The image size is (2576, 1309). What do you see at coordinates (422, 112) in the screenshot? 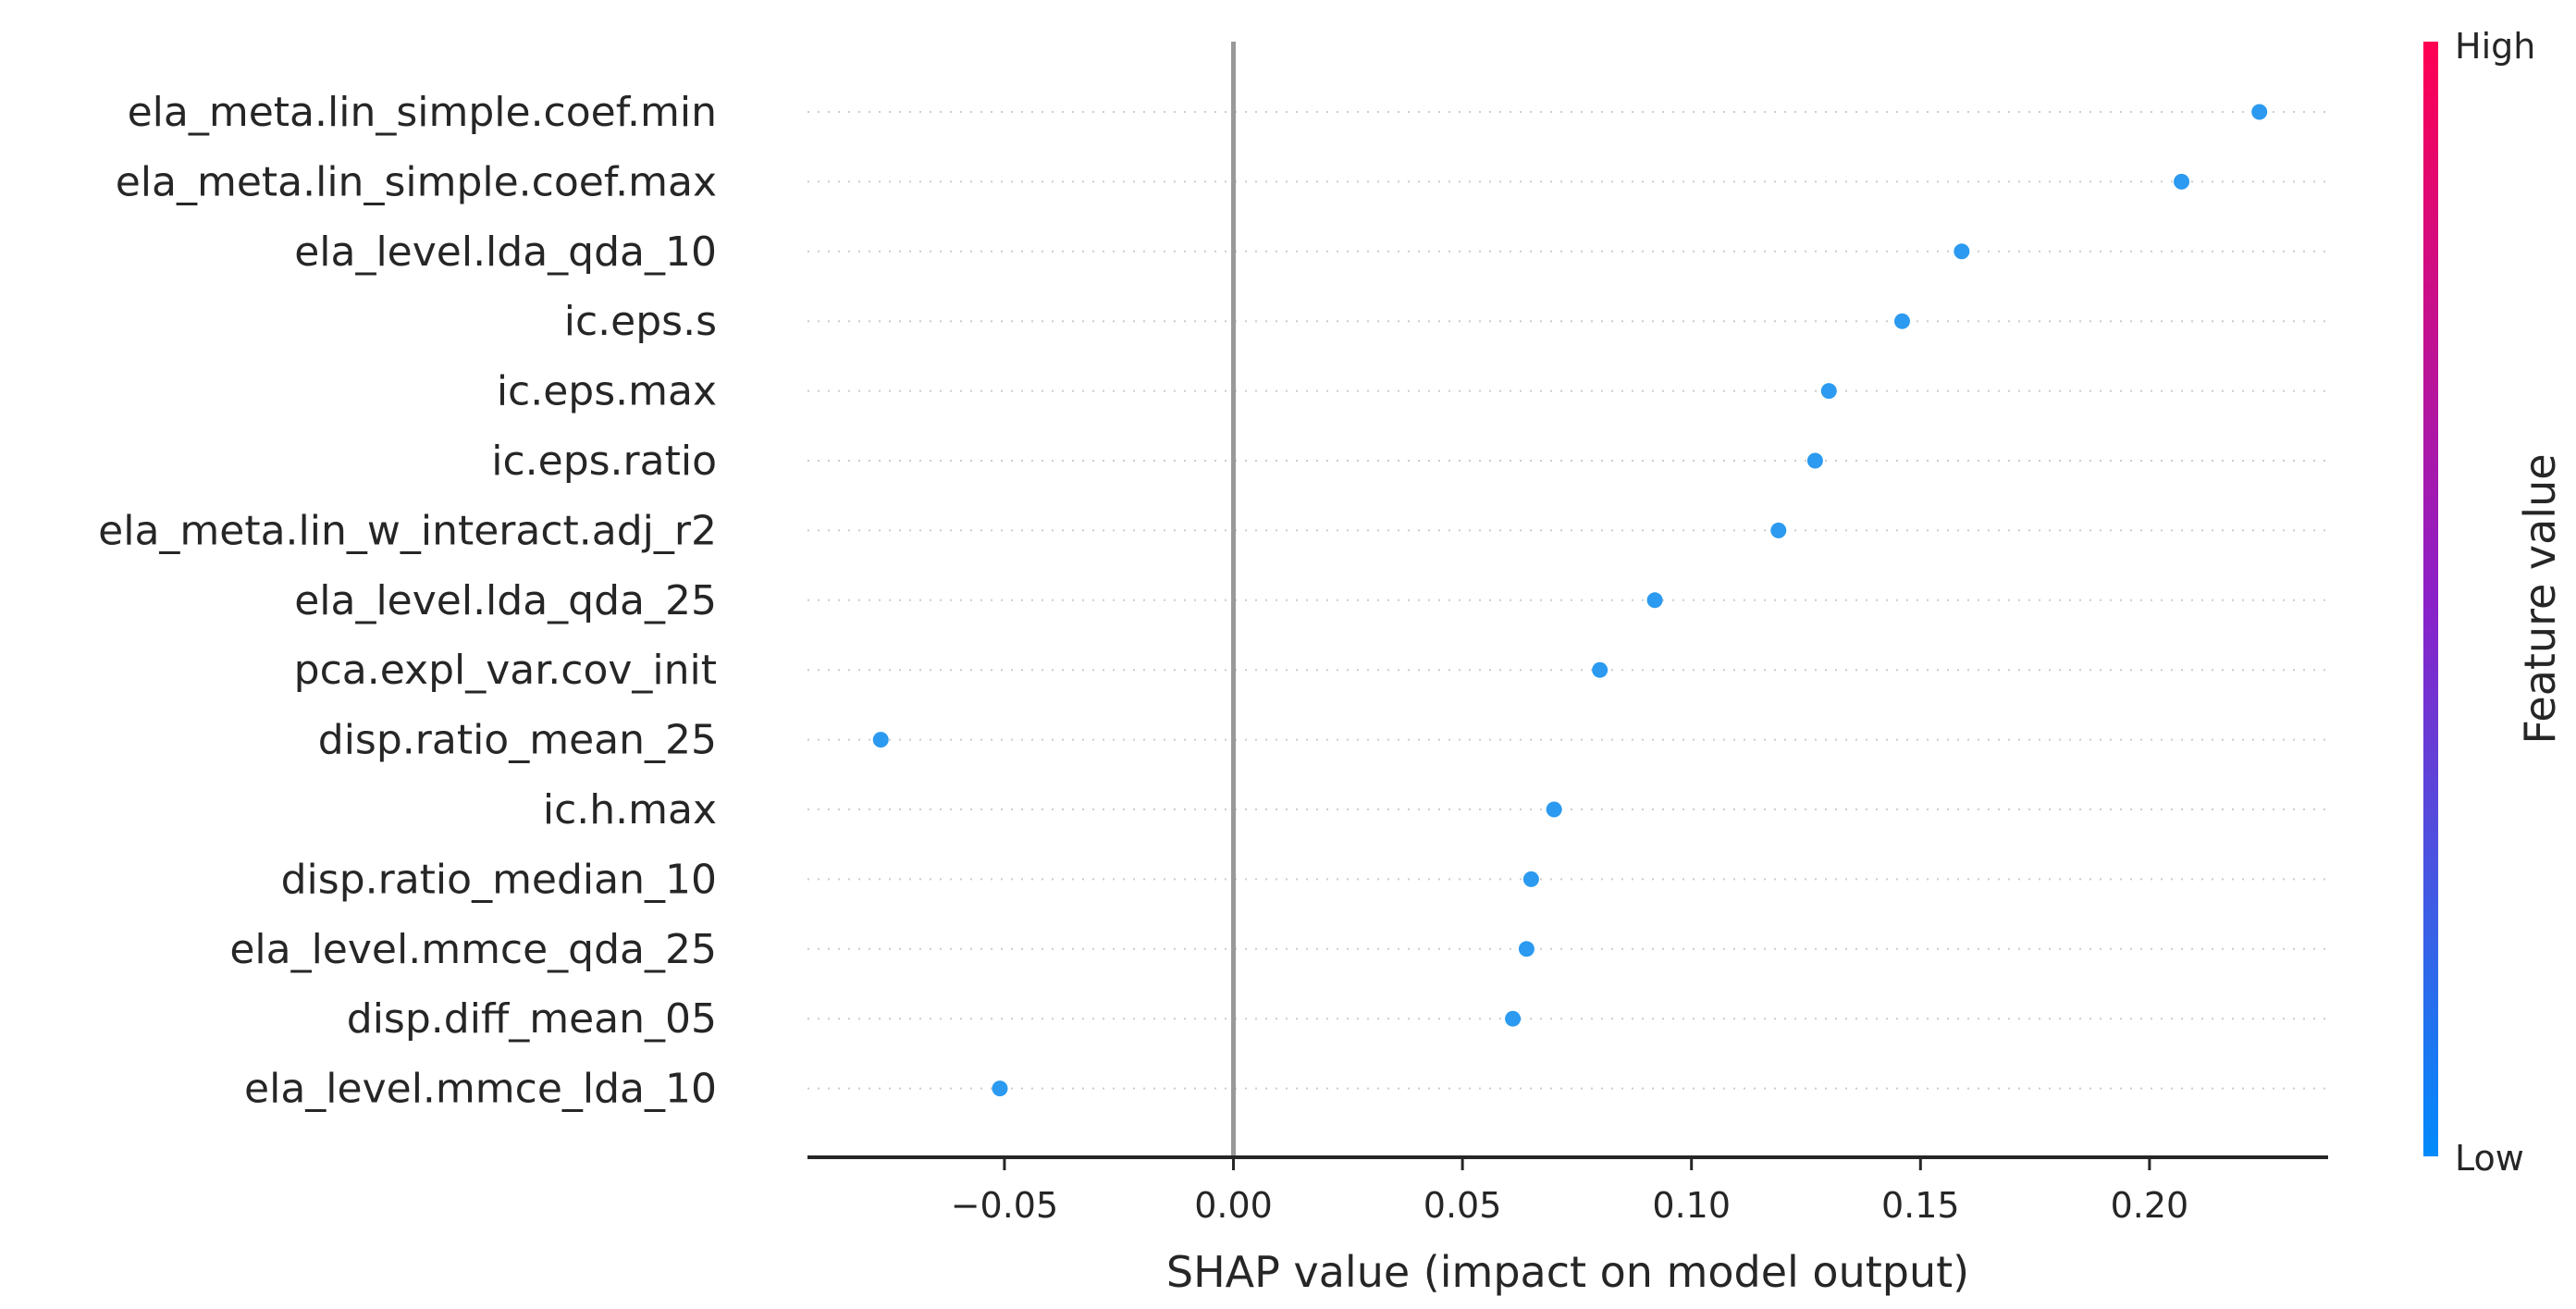
I see `feature-label: ela_meta.lin_simple.coef.min` at bounding box center [422, 112].